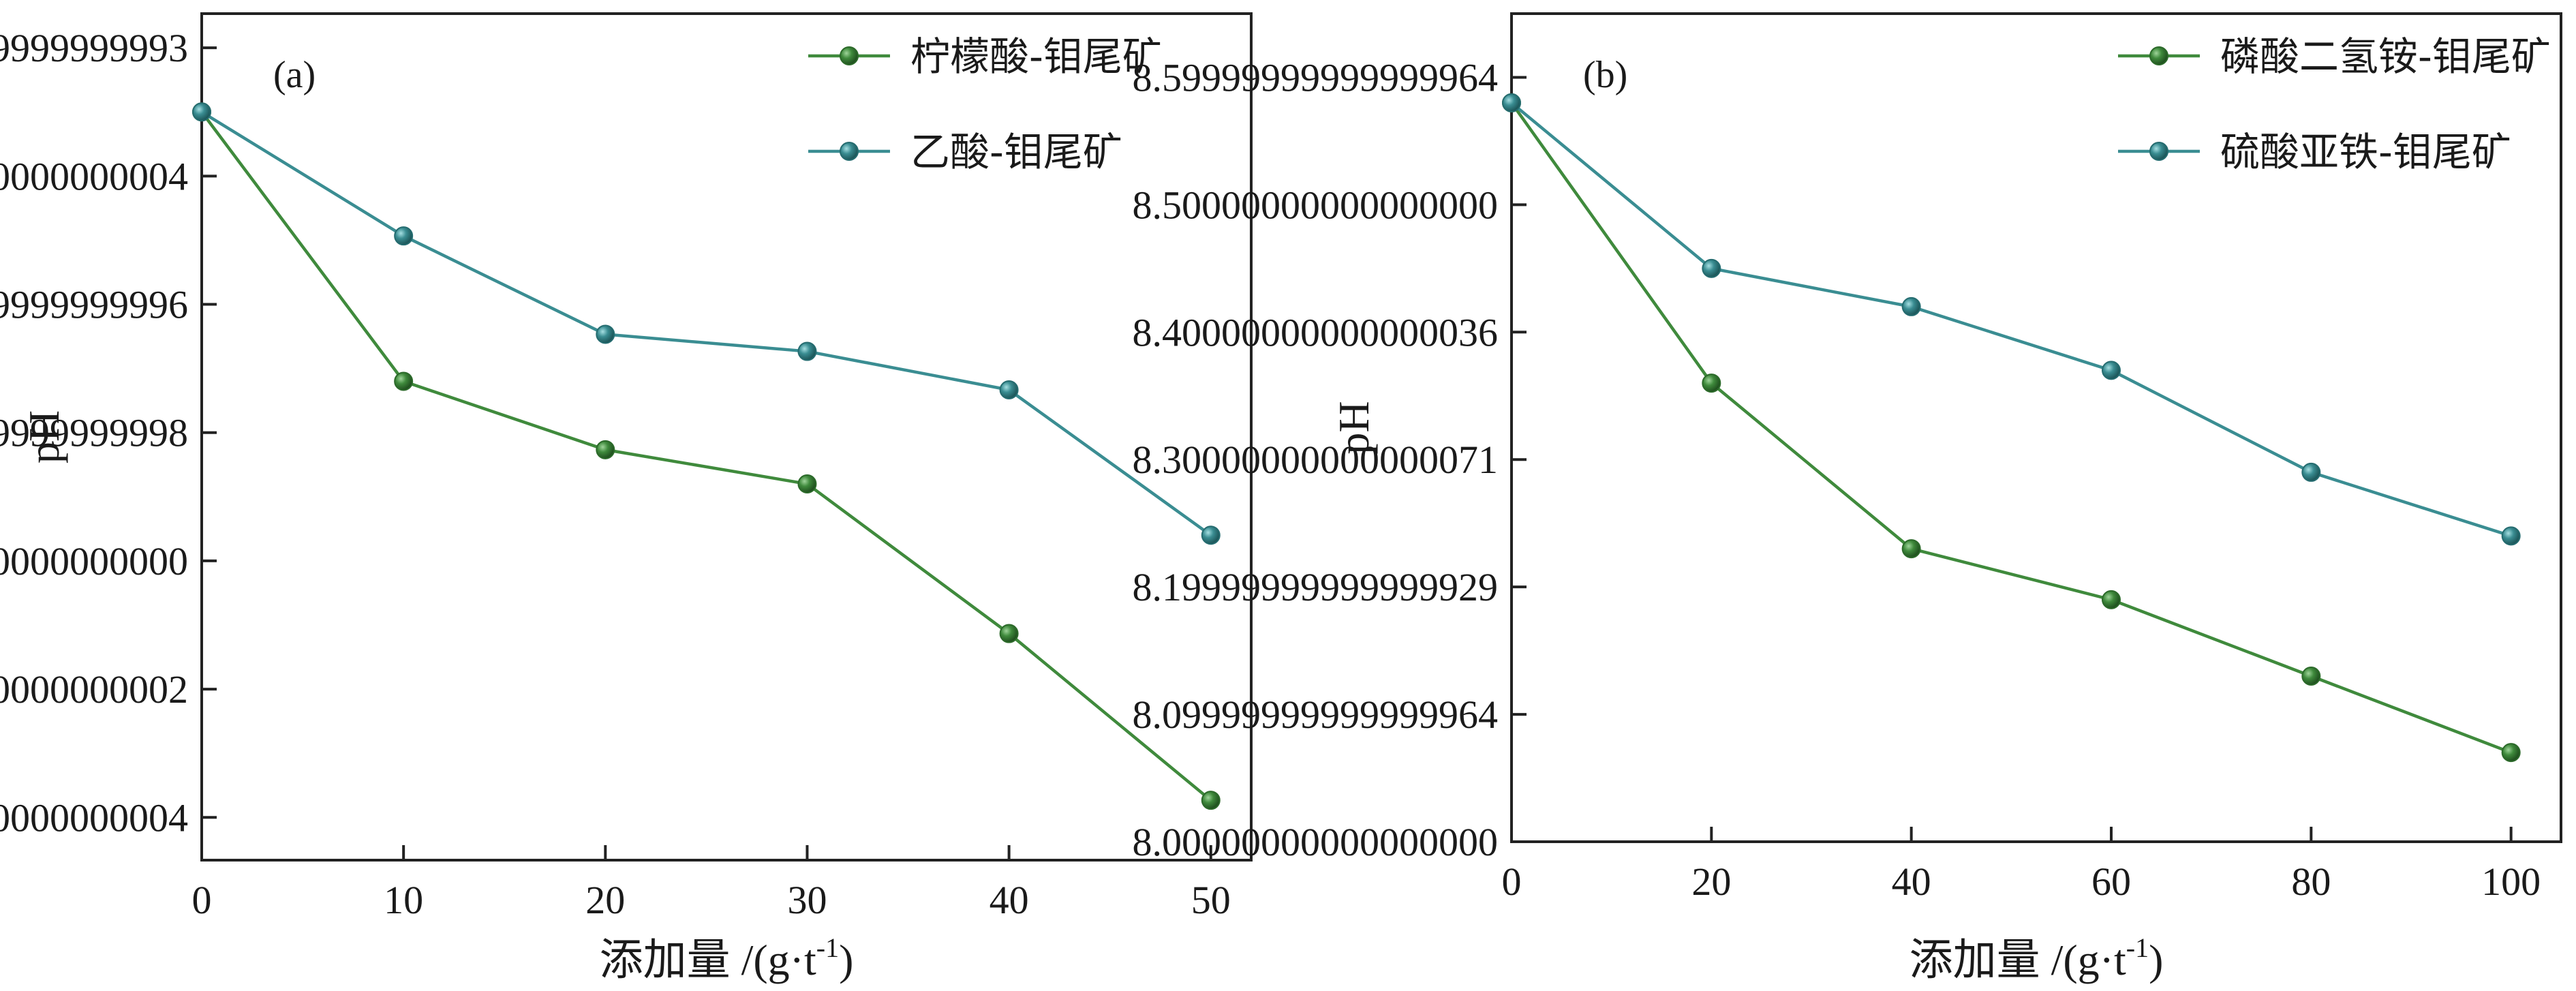 Image resolution: width=2576 pixels, height=991 pixels. What do you see at coordinates (1354, 427) in the screenshot?
I see `y-axis-title-b: pH` at bounding box center [1354, 427].